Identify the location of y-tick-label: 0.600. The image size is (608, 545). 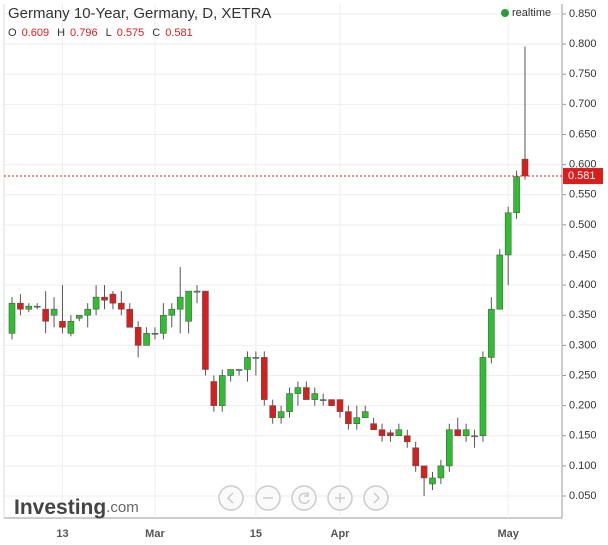
(583, 164).